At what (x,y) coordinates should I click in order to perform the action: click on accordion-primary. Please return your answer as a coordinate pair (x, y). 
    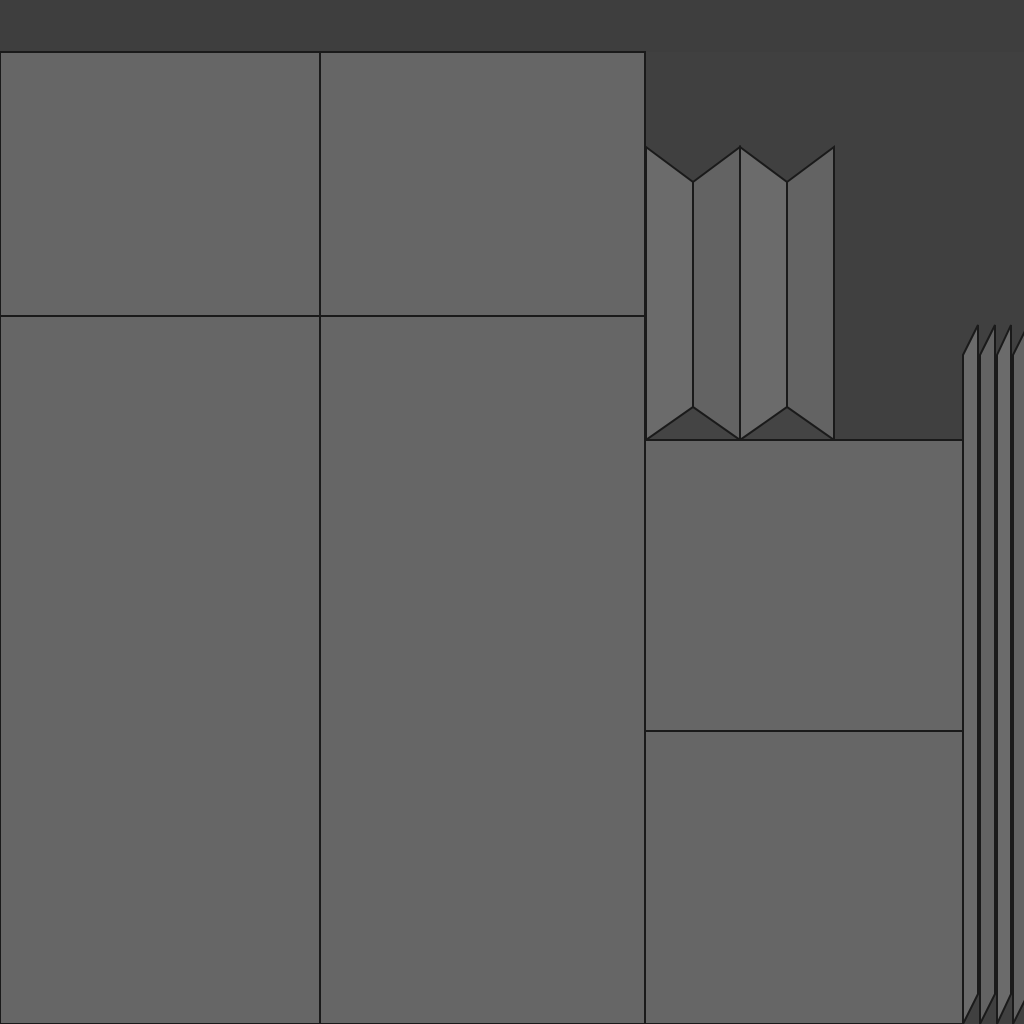
    Looking at the image, I should click on (740, 293).